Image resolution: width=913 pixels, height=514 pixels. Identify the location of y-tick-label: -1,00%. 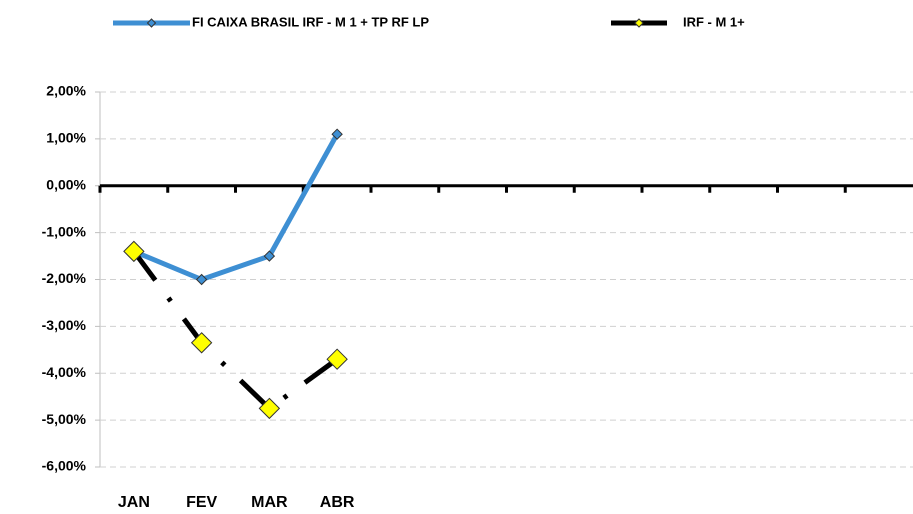
(64, 231).